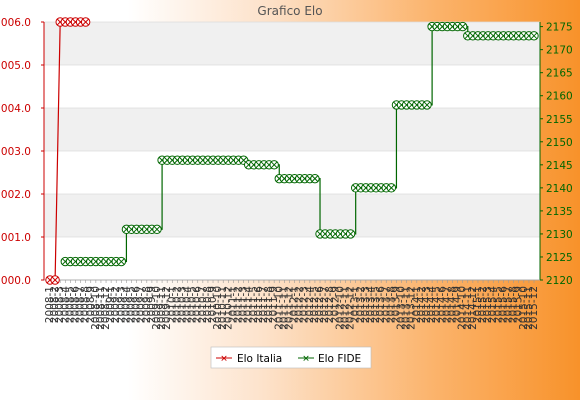 Image resolution: width=580 pixels, height=400 pixels. What do you see at coordinates (274, 304) in the screenshot?
I see `x-tick-label: 2011-9` at bounding box center [274, 304].